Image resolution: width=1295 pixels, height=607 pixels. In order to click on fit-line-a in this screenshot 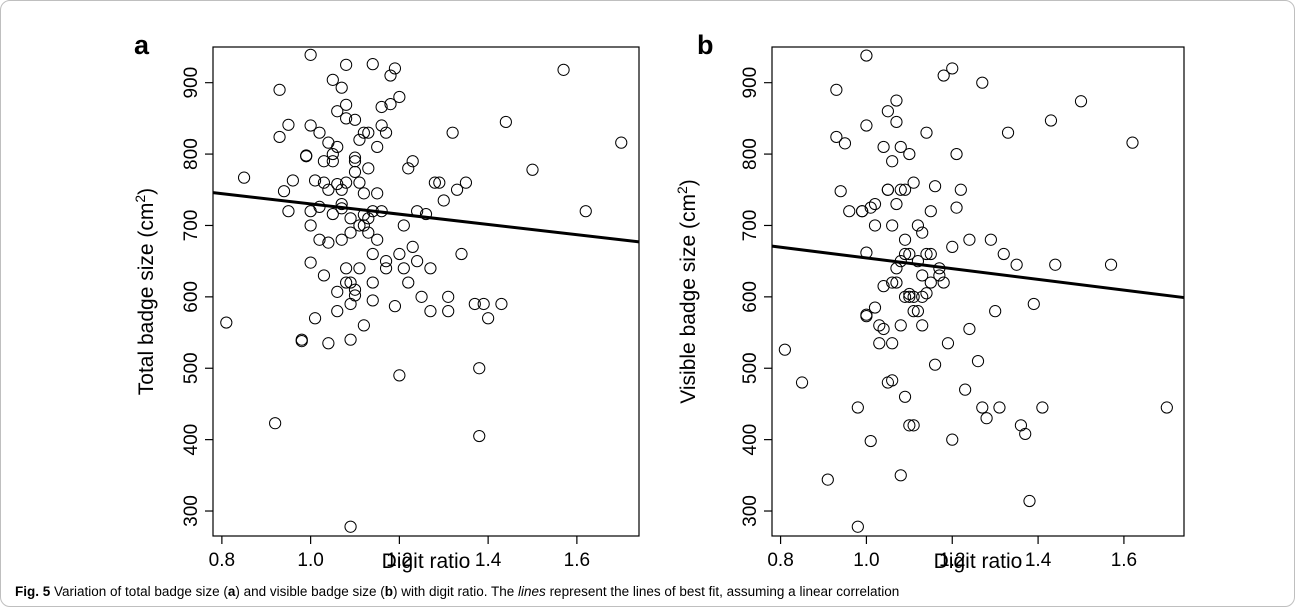, I will do `click(426, 217)`.